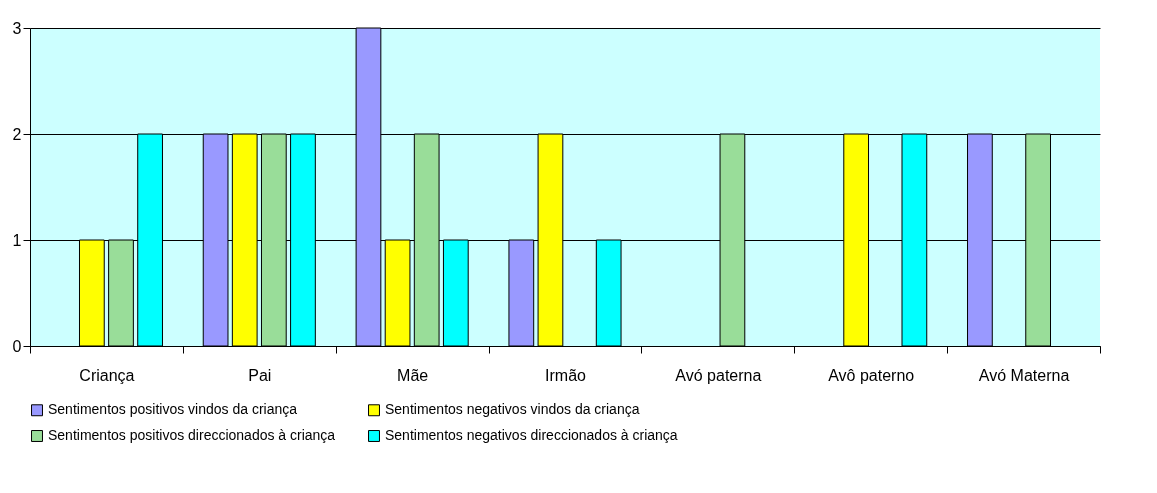  I want to click on legend-label: Sentimentos negativos direccionados à criança, so click(531, 435).